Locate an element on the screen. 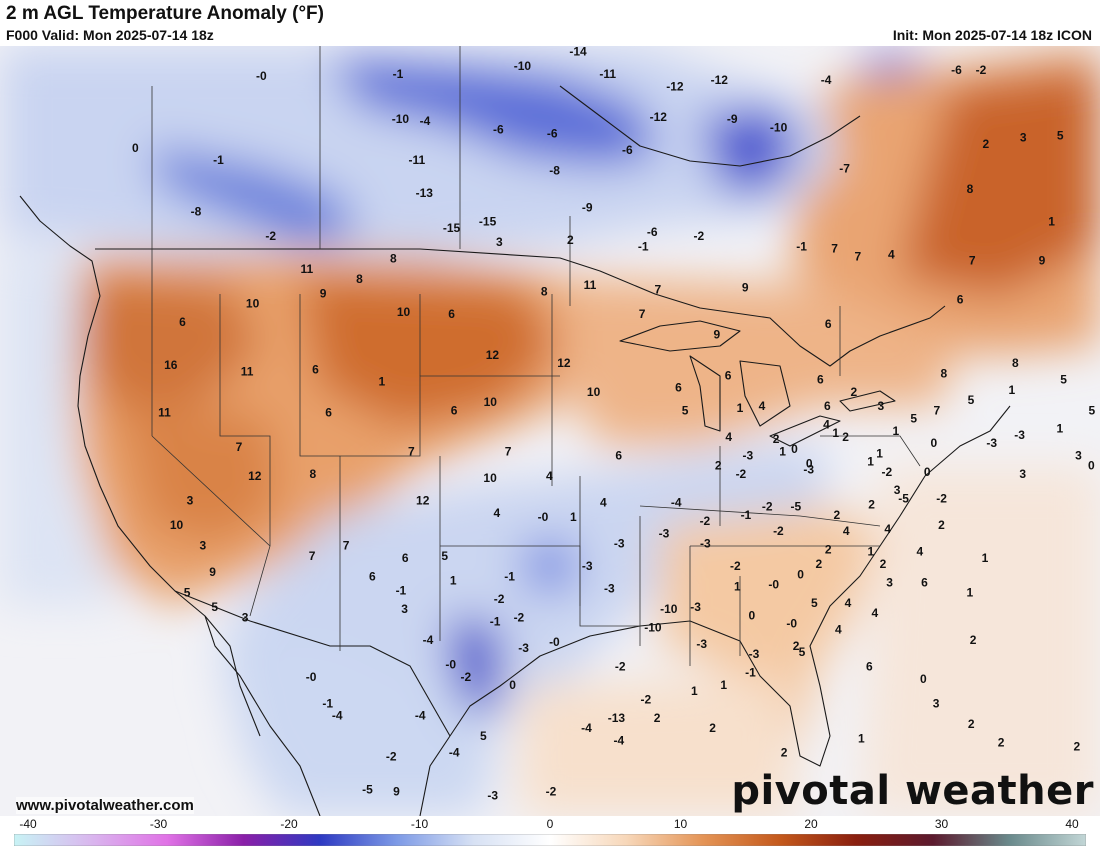  colorbar-tick-label: -10 is located at coordinates (419, 824).